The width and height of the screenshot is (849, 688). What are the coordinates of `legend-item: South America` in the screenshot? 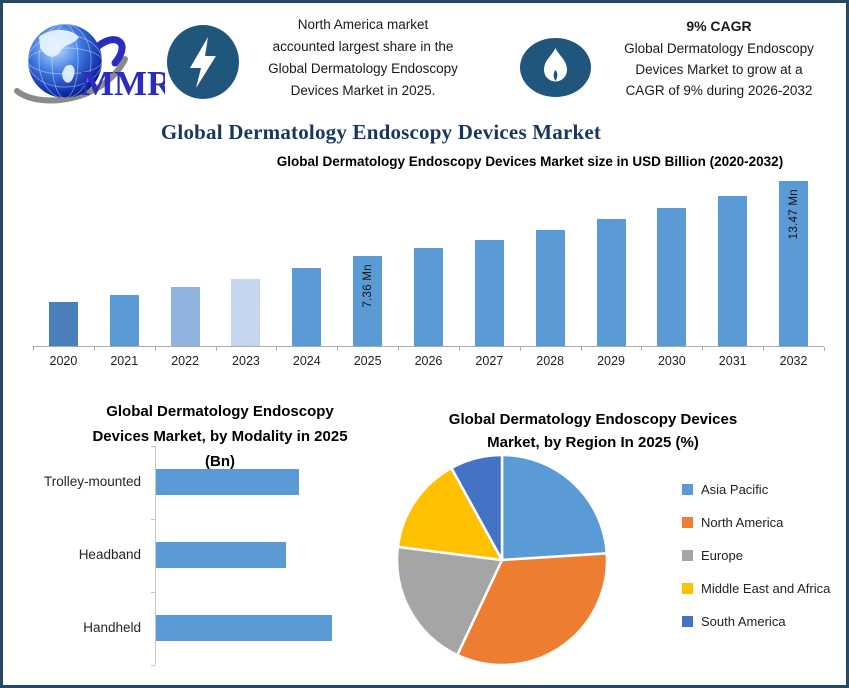 It's located at (756, 621).